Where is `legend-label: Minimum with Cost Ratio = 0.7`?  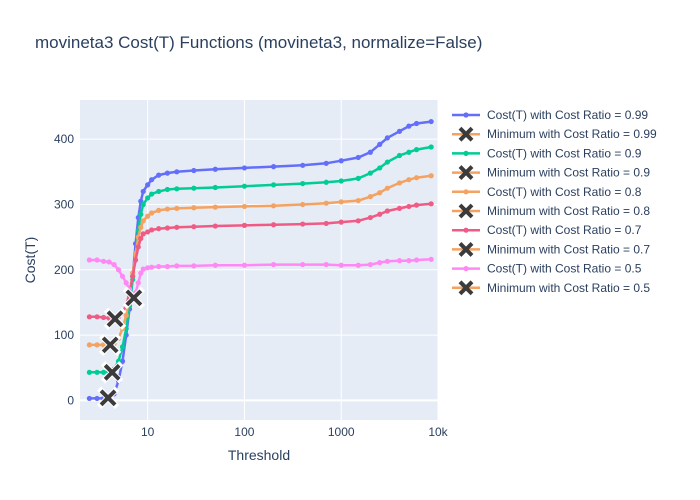
legend-label: Minimum with Cost Ratio = 0.7 is located at coordinates (568, 249).